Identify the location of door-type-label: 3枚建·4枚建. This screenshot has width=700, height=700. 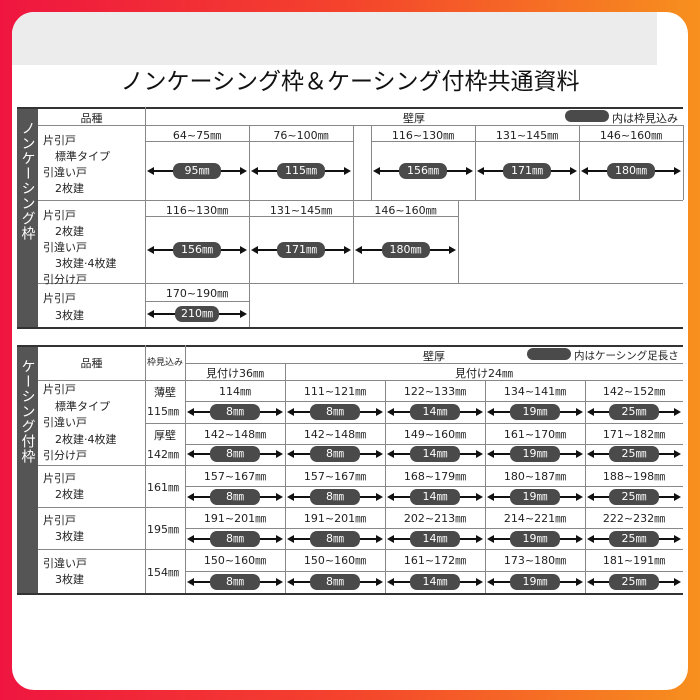
(86, 263).